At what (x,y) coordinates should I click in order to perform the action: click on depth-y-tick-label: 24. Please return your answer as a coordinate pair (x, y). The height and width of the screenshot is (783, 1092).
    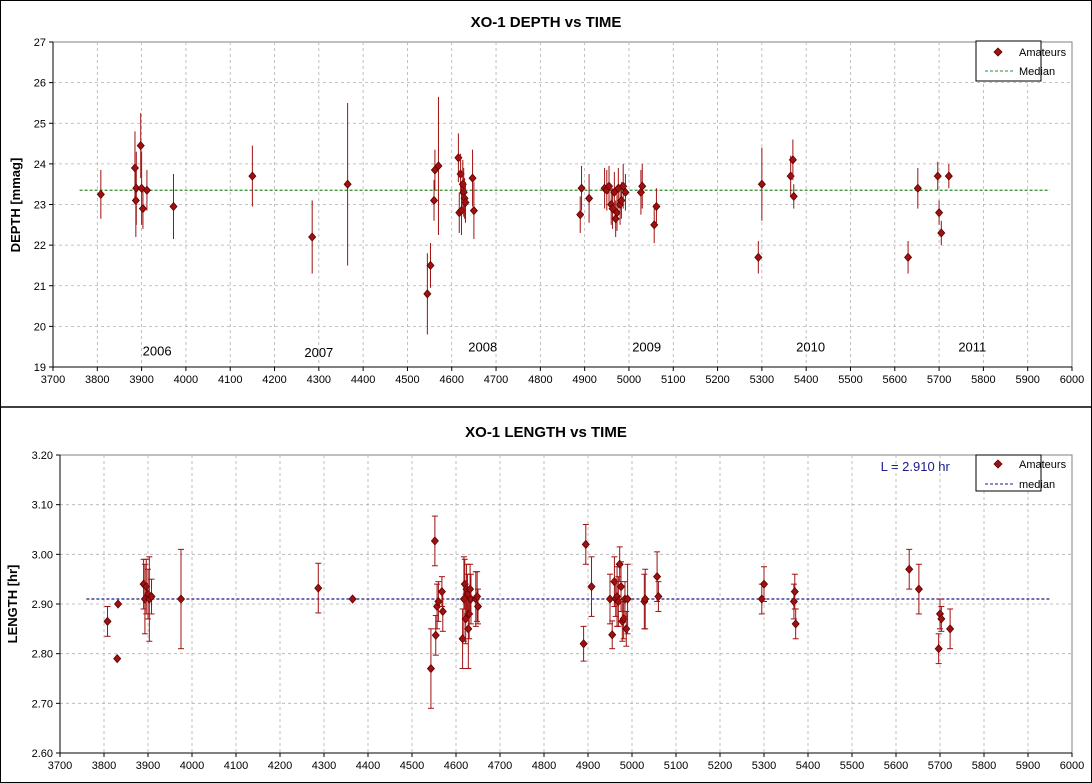
    Looking at the image, I should click on (40, 165).